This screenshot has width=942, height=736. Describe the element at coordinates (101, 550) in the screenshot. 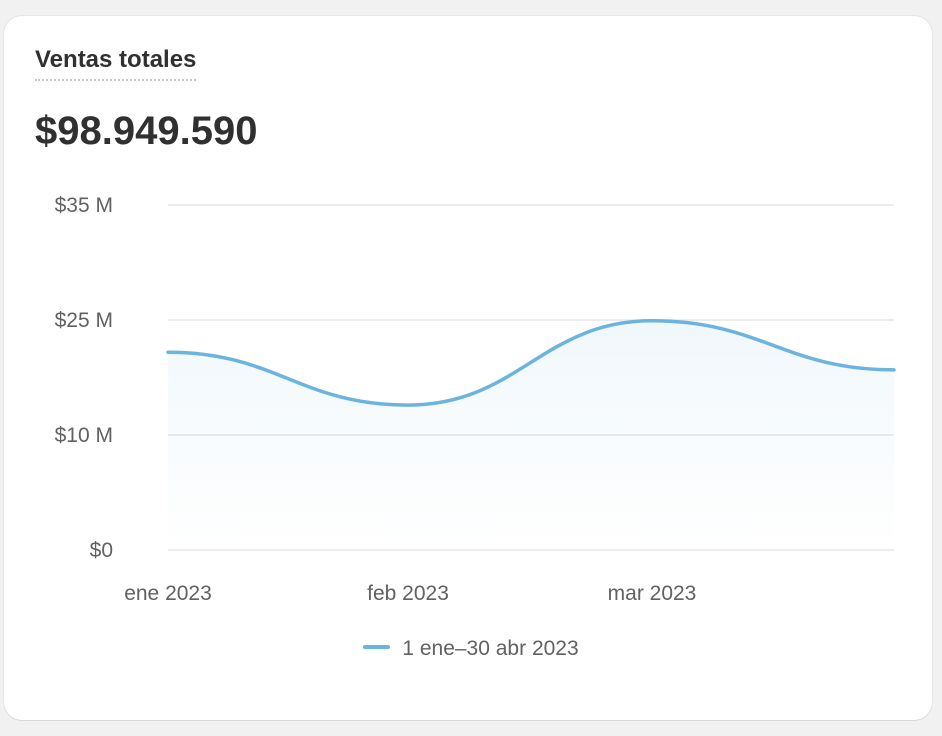

I see `y-tick-label: $0` at that location.